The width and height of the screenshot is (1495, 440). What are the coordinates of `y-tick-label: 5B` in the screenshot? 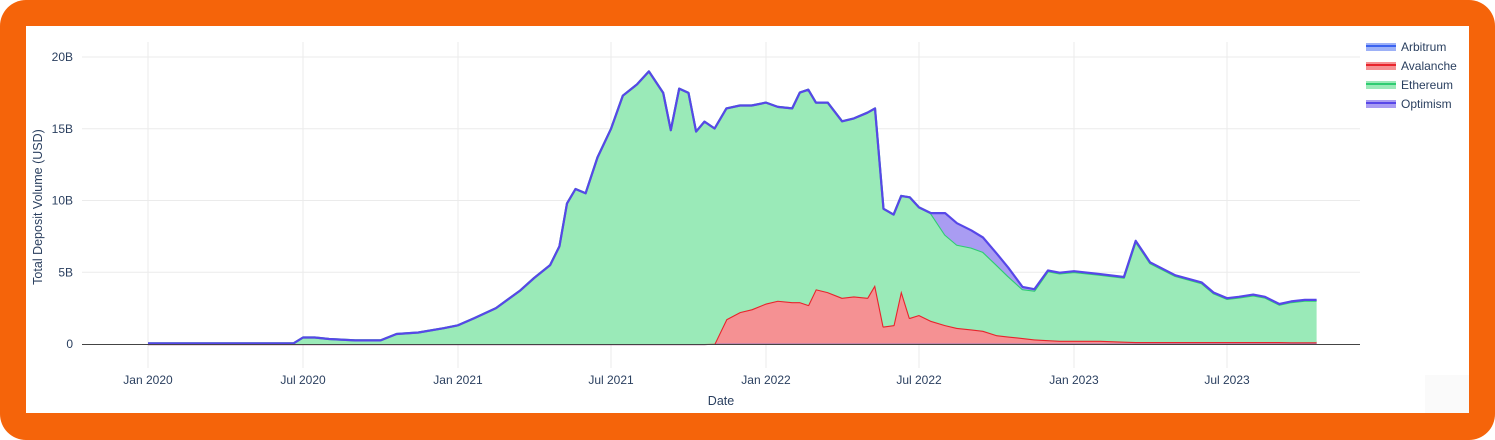 It's located at (65, 272).